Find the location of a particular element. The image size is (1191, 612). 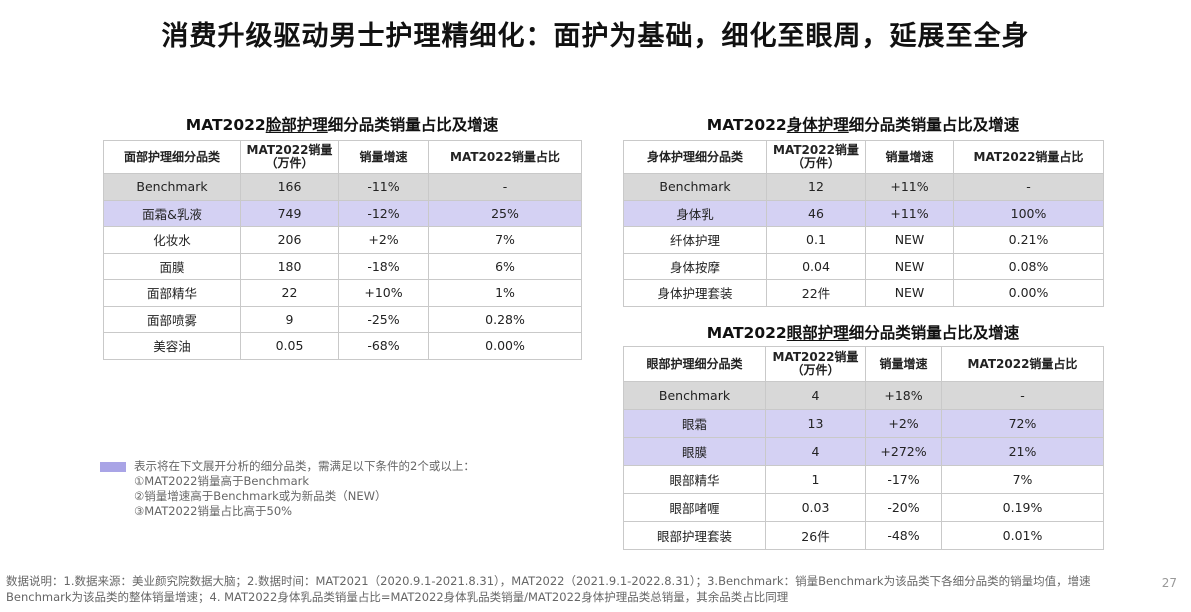

table-row: 面部精华 22 +10% 1% is located at coordinates (342, 293).